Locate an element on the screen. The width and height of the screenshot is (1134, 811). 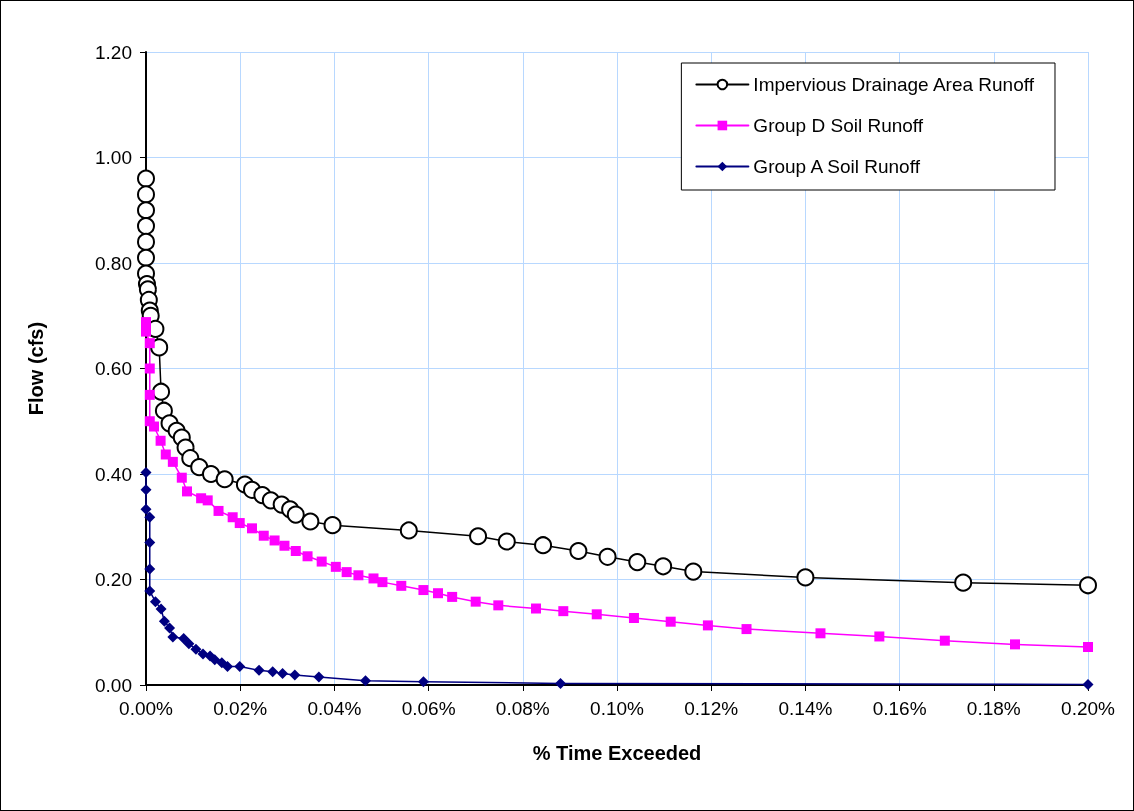
legend-label: Group D Soil Runoff is located at coordinates (838, 125).